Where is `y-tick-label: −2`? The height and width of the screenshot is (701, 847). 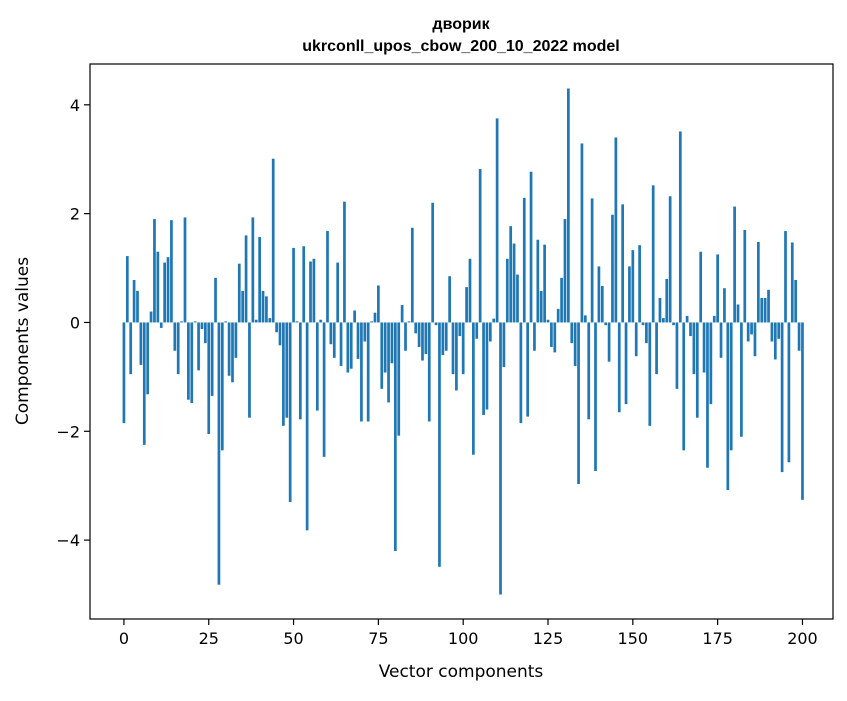 y-tick-label: −2 is located at coordinates (68, 431).